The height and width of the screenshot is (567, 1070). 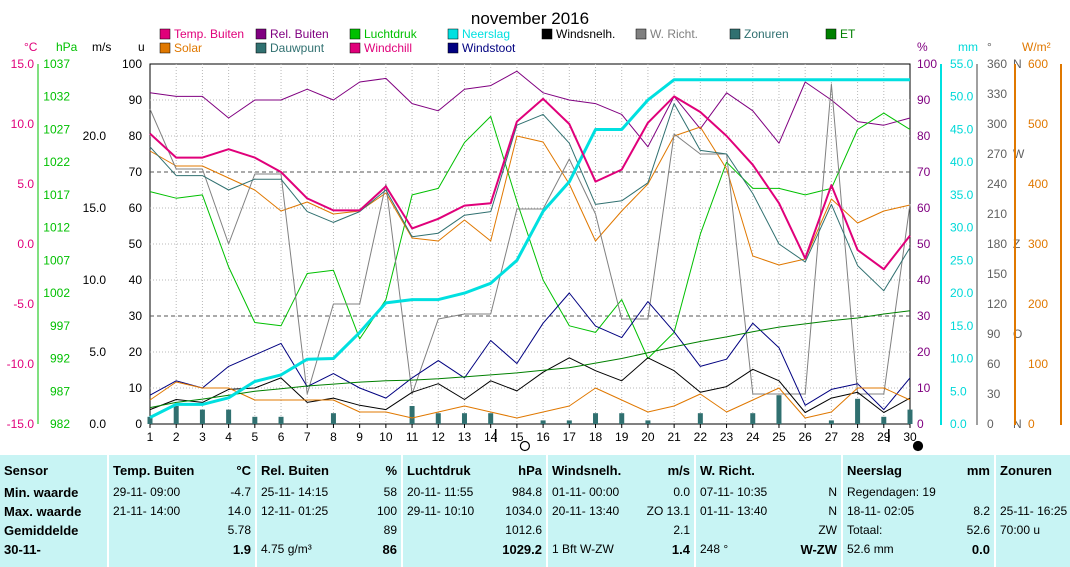 I want to click on series-line, so click(x=530, y=400).